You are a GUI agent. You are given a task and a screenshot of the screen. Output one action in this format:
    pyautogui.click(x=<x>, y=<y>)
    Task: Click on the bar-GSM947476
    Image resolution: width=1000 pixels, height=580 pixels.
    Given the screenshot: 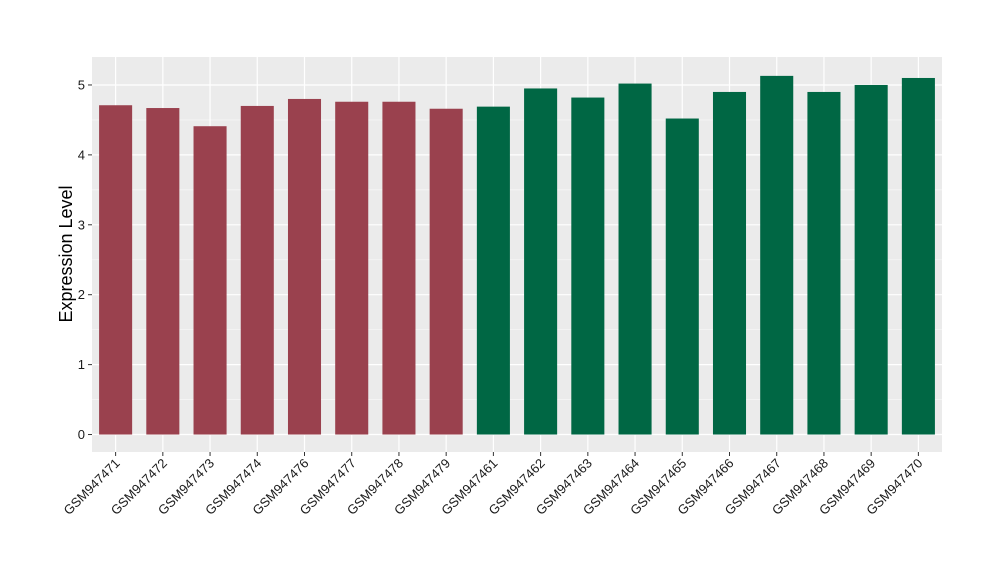 What is the action you would take?
    pyautogui.click(x=304, y=266)
    